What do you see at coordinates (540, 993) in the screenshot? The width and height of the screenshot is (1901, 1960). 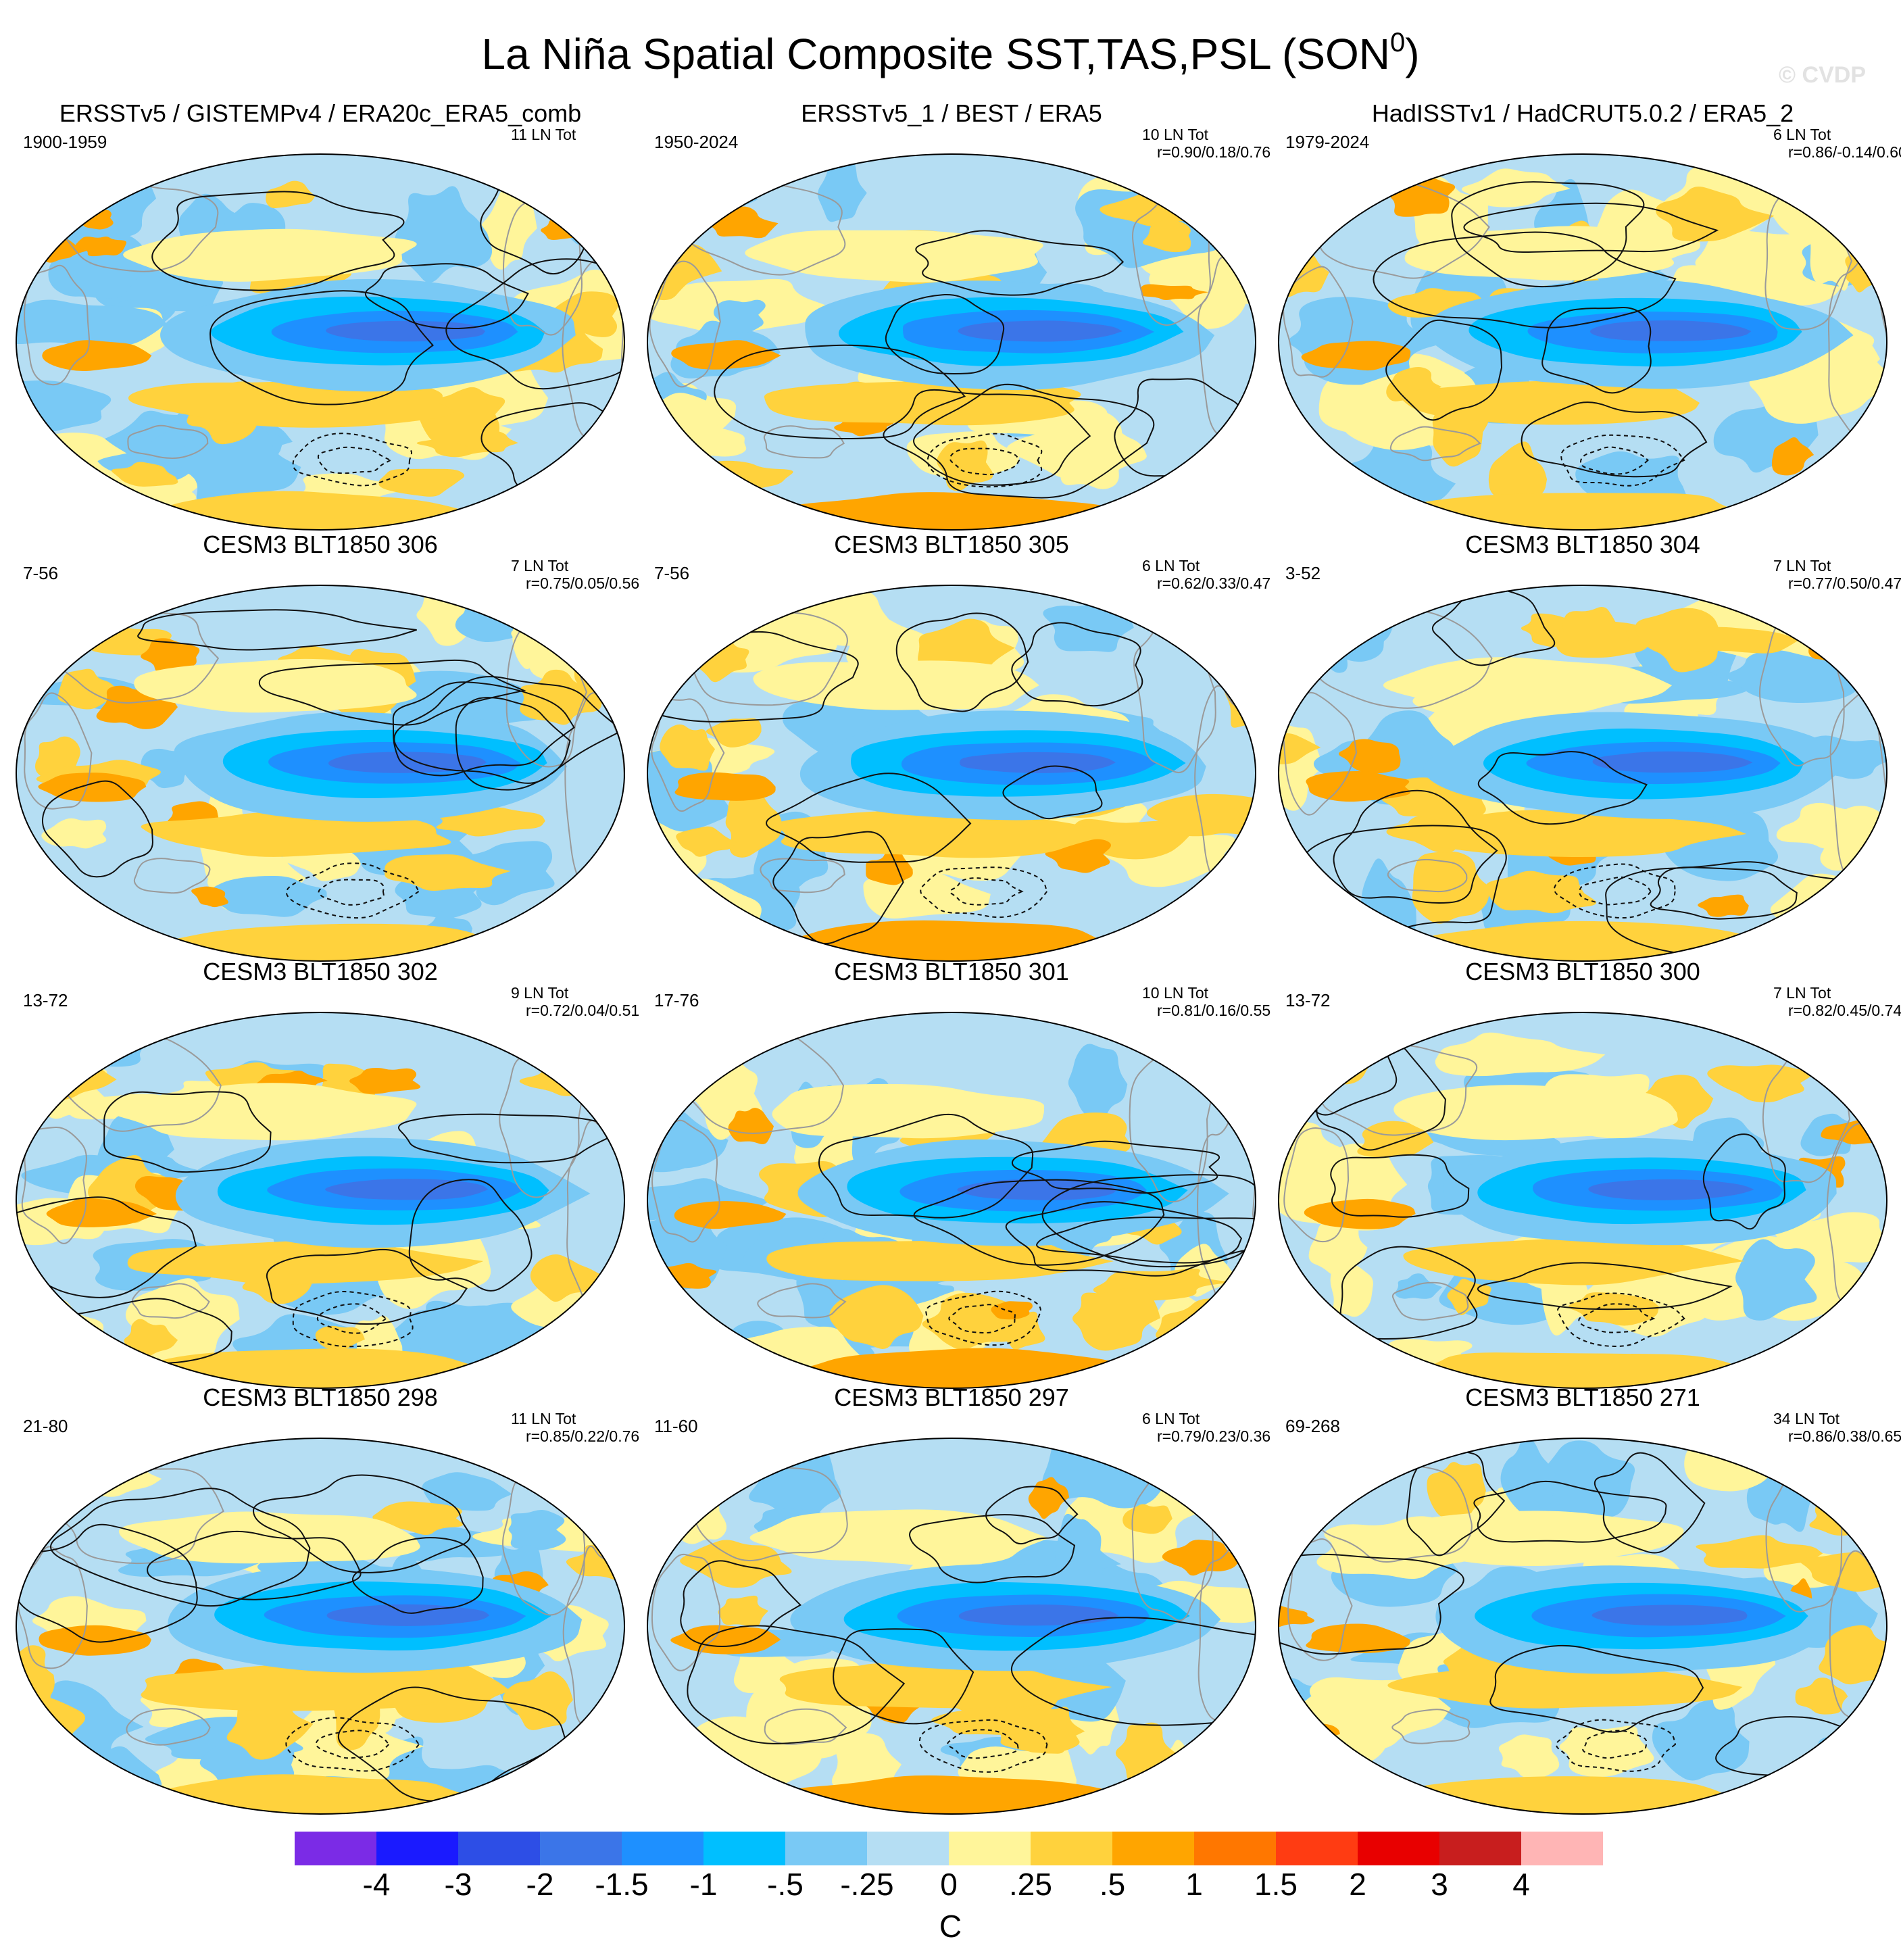 I see `panel-event-count: 9 LN Tot` at bounding box center [540, 993].